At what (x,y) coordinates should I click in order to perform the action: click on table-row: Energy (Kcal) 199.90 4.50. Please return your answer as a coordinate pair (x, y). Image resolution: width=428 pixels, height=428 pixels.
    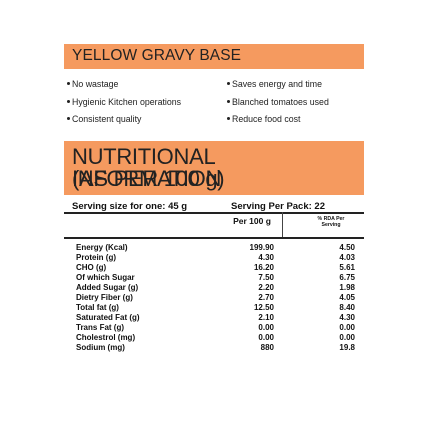
    Looking at the image, I should click on (215, 247).